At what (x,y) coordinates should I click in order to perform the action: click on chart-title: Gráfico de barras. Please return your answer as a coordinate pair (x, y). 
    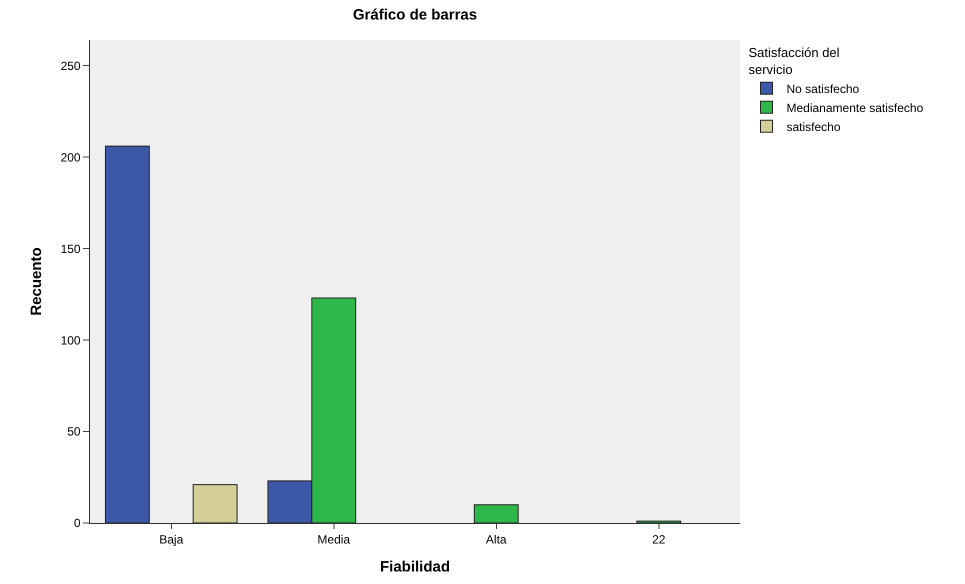
    Looking at the image, I should click on (415, 15).